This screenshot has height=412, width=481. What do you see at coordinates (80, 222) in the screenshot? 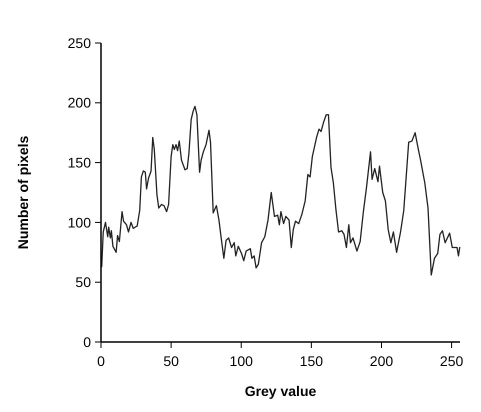
I see `y-tick-label: 100` at bounding box center [80, 222].